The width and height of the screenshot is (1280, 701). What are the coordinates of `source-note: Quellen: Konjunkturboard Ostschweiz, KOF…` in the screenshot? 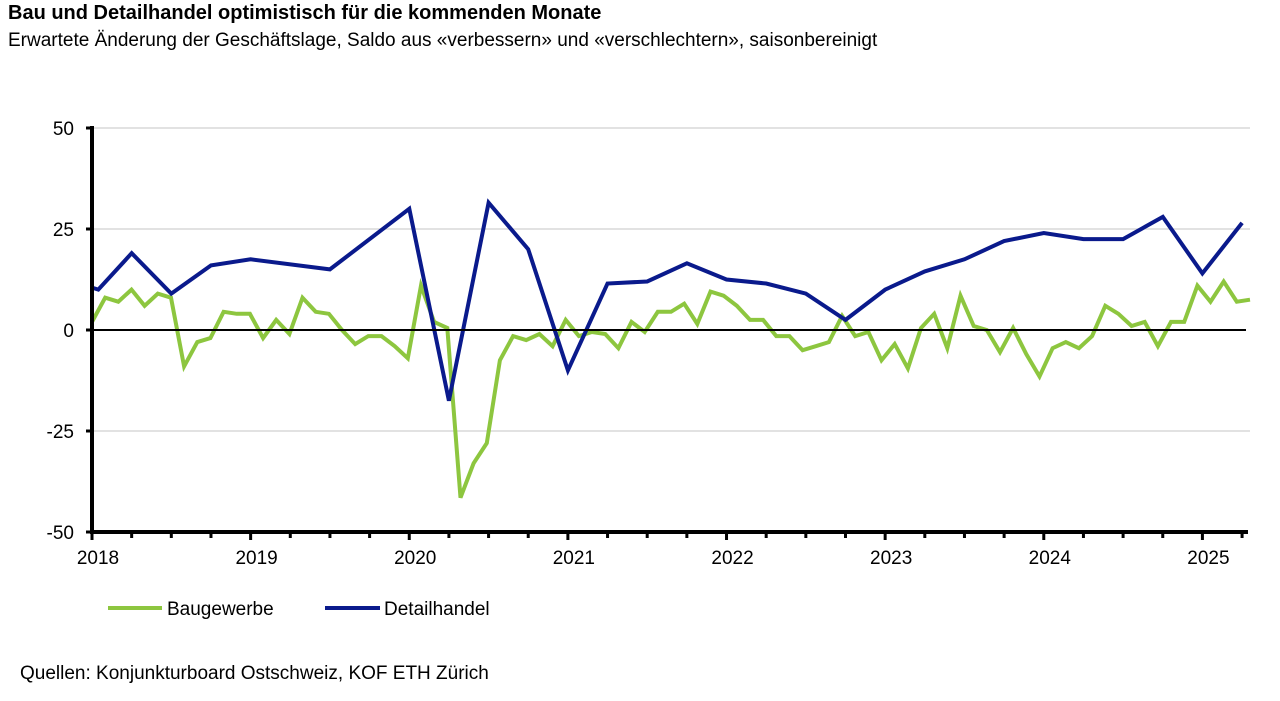 It's located at (254, 673).